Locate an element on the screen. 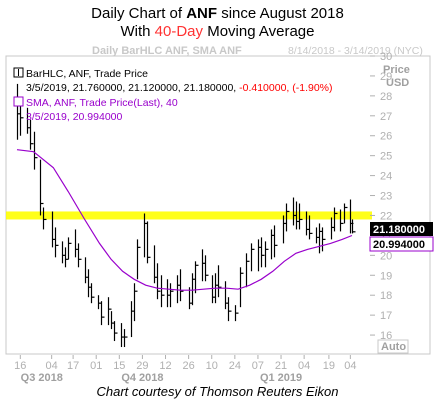  x-tick-label: 24 is located at coordinates (235, 366).